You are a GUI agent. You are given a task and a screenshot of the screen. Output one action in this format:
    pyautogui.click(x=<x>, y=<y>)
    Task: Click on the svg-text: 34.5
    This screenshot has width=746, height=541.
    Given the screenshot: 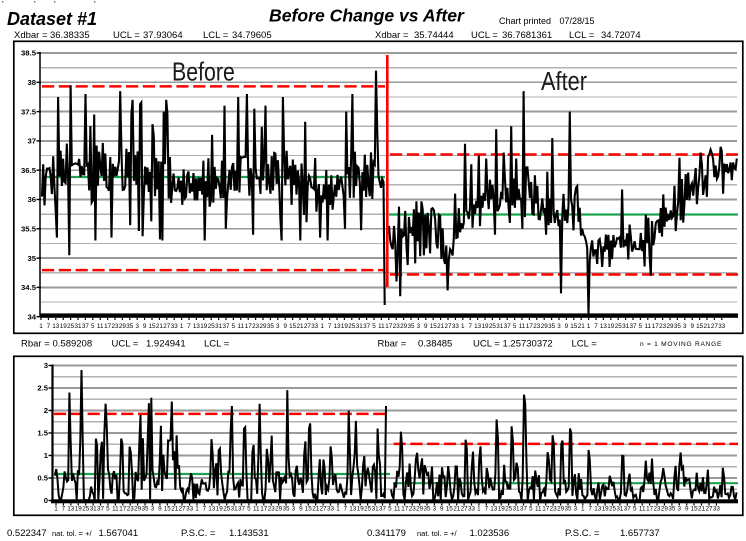 What is the action you would take?
    pyautogui.click(x=29, y=287)
    